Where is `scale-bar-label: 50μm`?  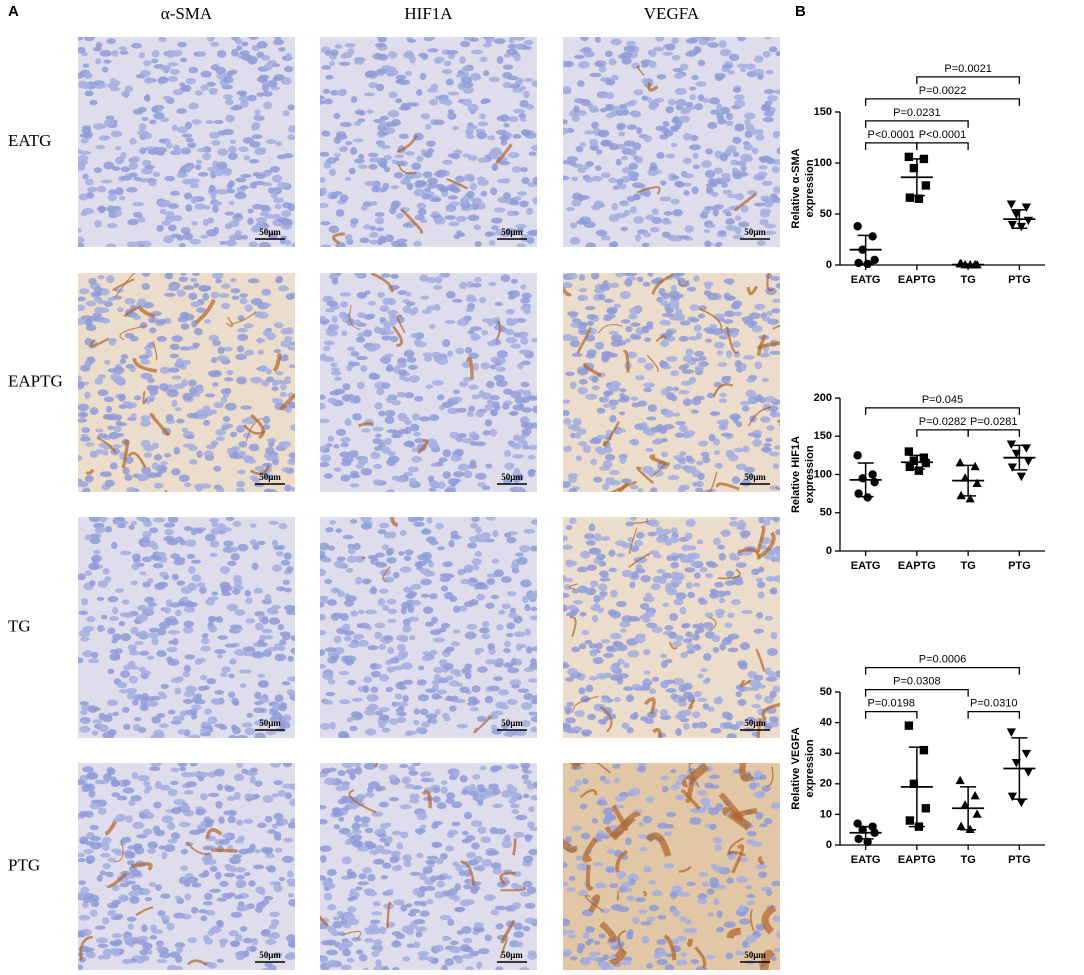
scale-bar-label: 50μm is located at coordinates (270, 955).